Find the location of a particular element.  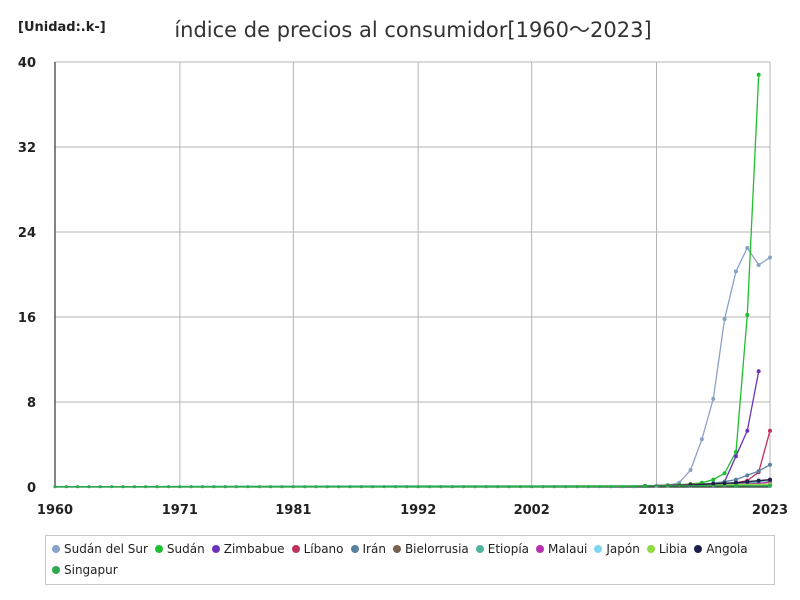

legend-item: Singapur is located at coordinates (85, 570).